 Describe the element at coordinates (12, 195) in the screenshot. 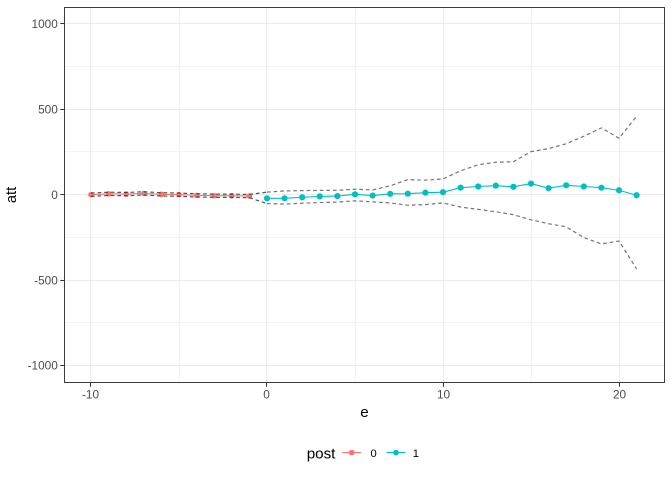

I see `svg-text: att` at that location.